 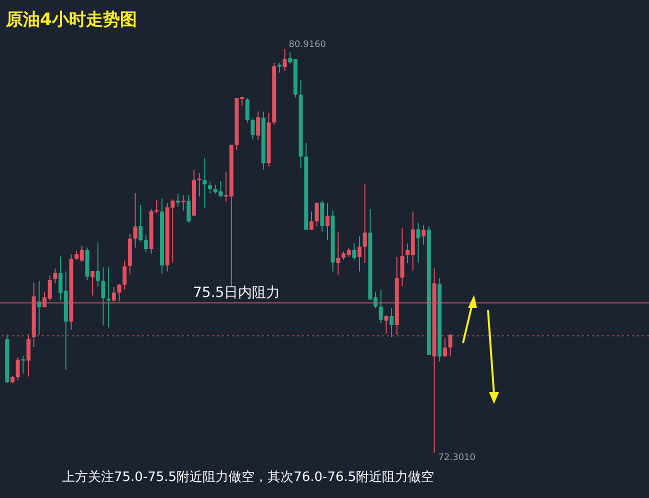 What do you see at coordinates (236, 292) in the screenshot?
I see `ref-line-label: 75.5日内阻力` at bounding box center [236, 292].